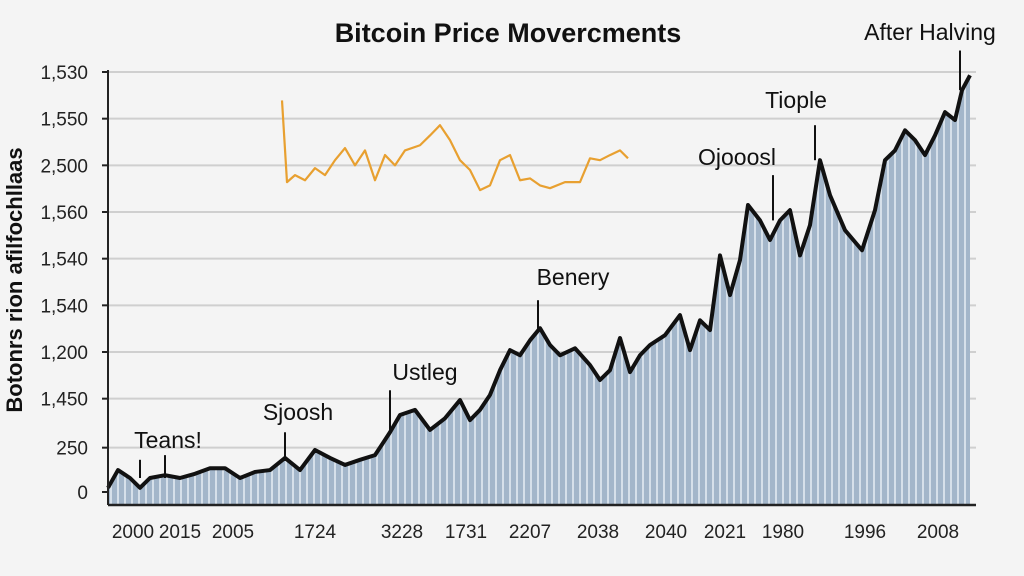 The width and height of the screenshot is (1024, 576). Describe the element at coordinates (82, 493) in the screenshot. I see `y-tick-label: 0` at that location.